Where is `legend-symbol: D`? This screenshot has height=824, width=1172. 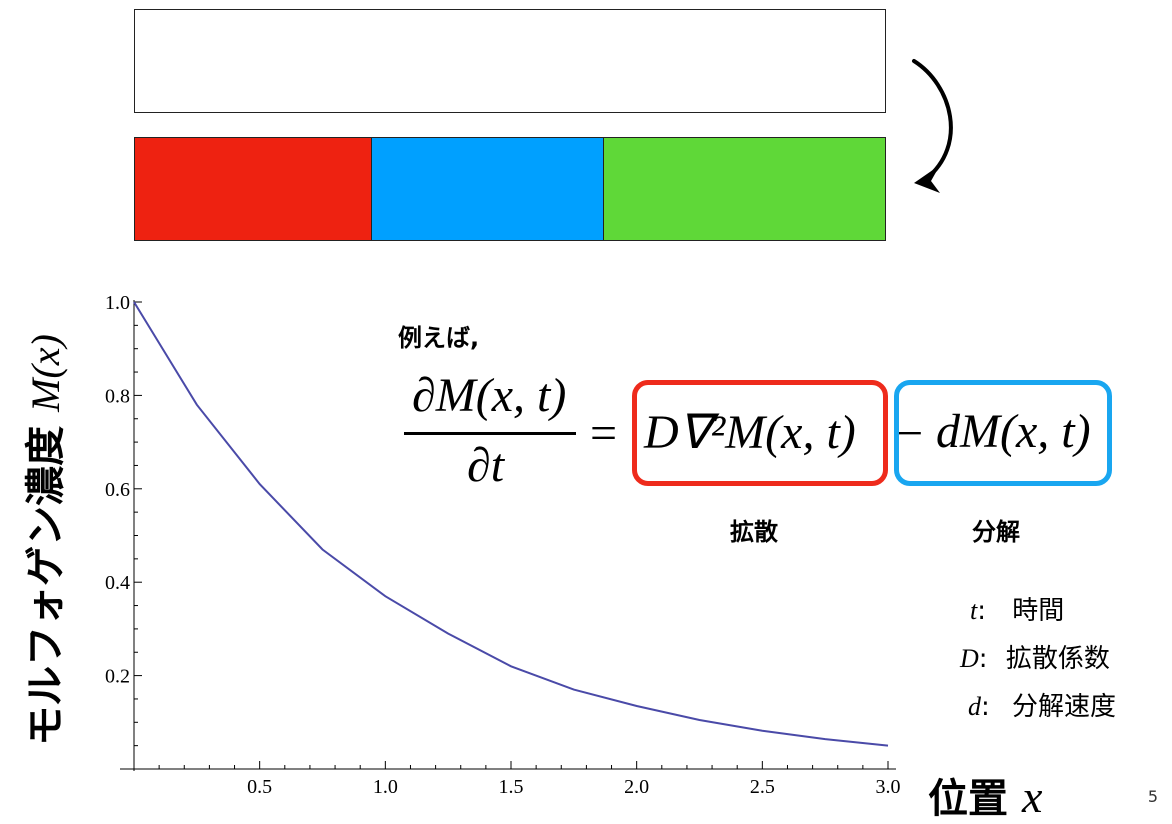 legend-symbol: D is located at coordinates (969, 658).